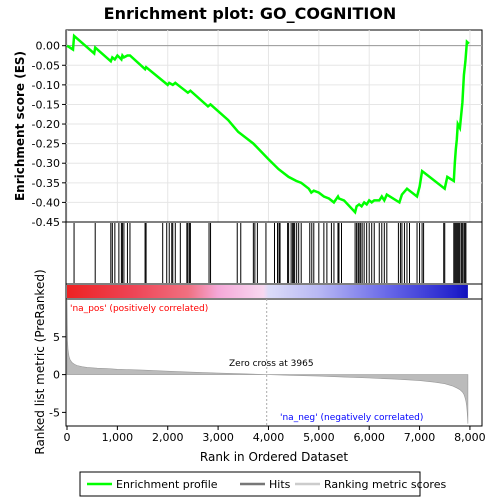 Image resolution: width=500 pixels, height=500 pixels. I want to click on metric-y-tick-label: 0, so click(56, 375).